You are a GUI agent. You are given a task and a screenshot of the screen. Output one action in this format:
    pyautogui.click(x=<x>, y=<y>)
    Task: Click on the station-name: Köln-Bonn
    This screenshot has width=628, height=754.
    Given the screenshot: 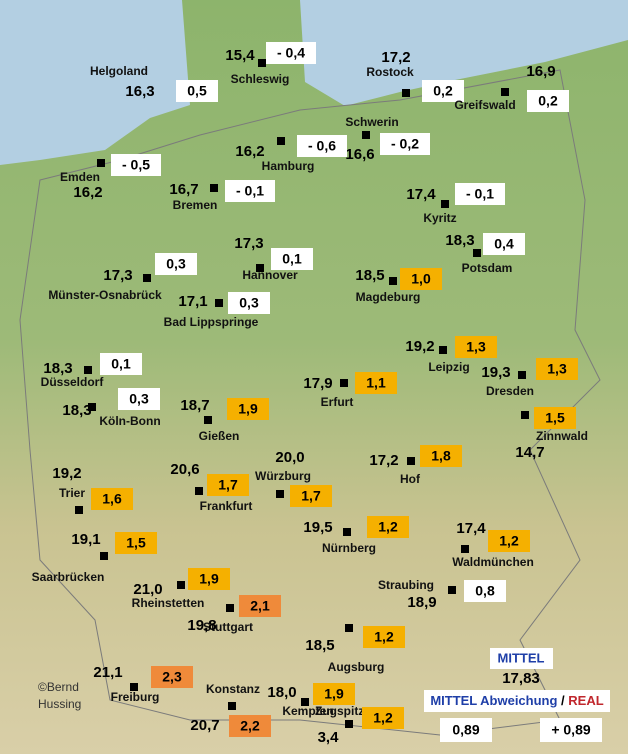 What is the action you would take?
    pyautogui.click(x=129, y=421)
    